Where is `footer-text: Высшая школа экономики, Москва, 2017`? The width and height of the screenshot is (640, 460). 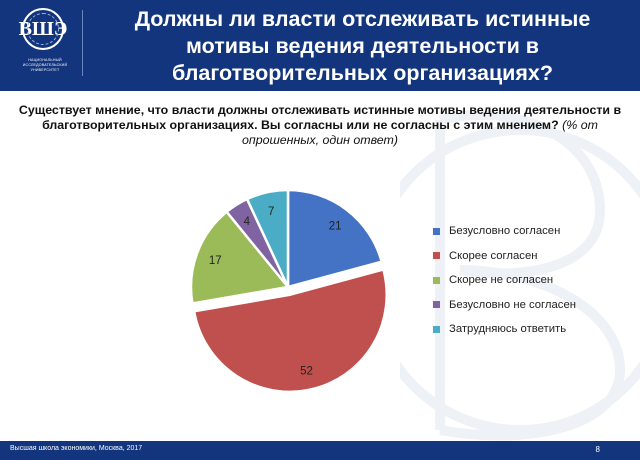 footer-text: Высшая школа экономики, Москва, 2017 is located at coordinates (76, 448).